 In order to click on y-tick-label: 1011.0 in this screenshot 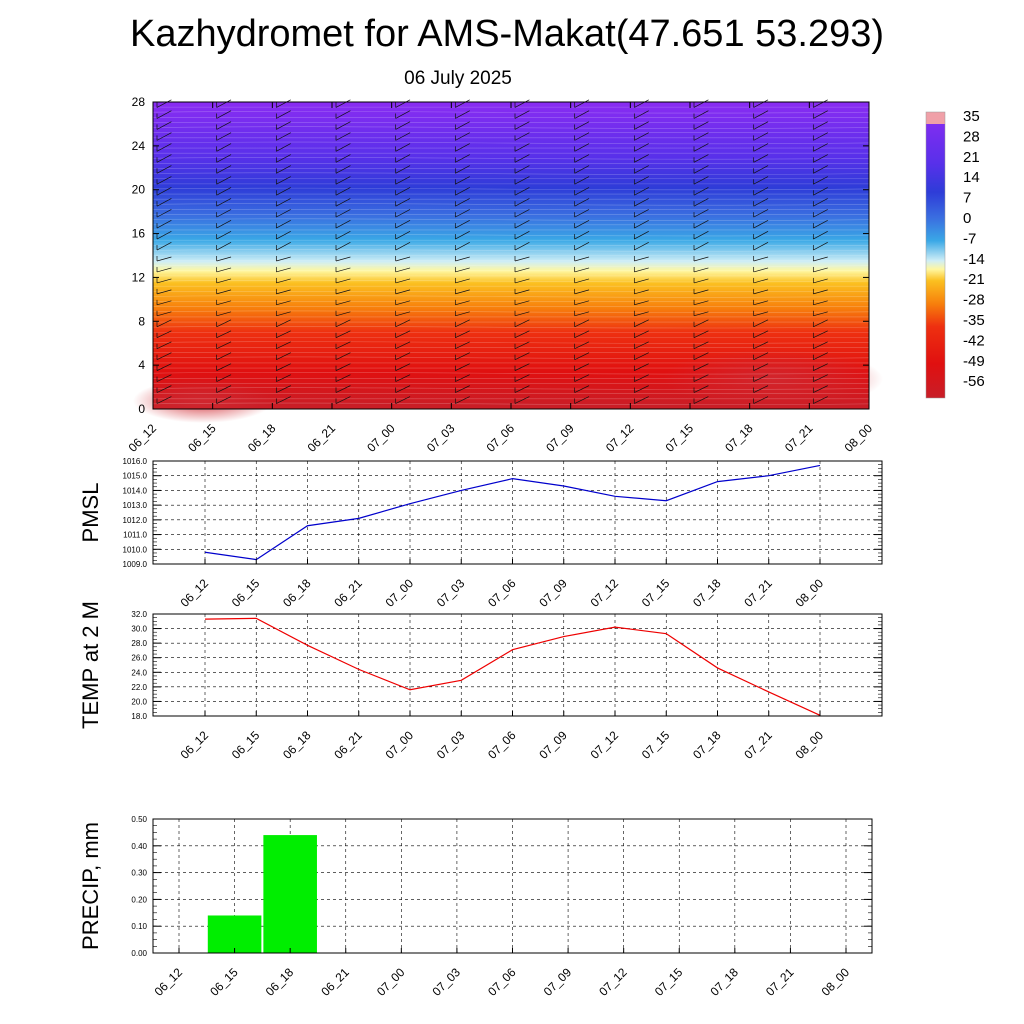, I will do `click(135, 535)`.